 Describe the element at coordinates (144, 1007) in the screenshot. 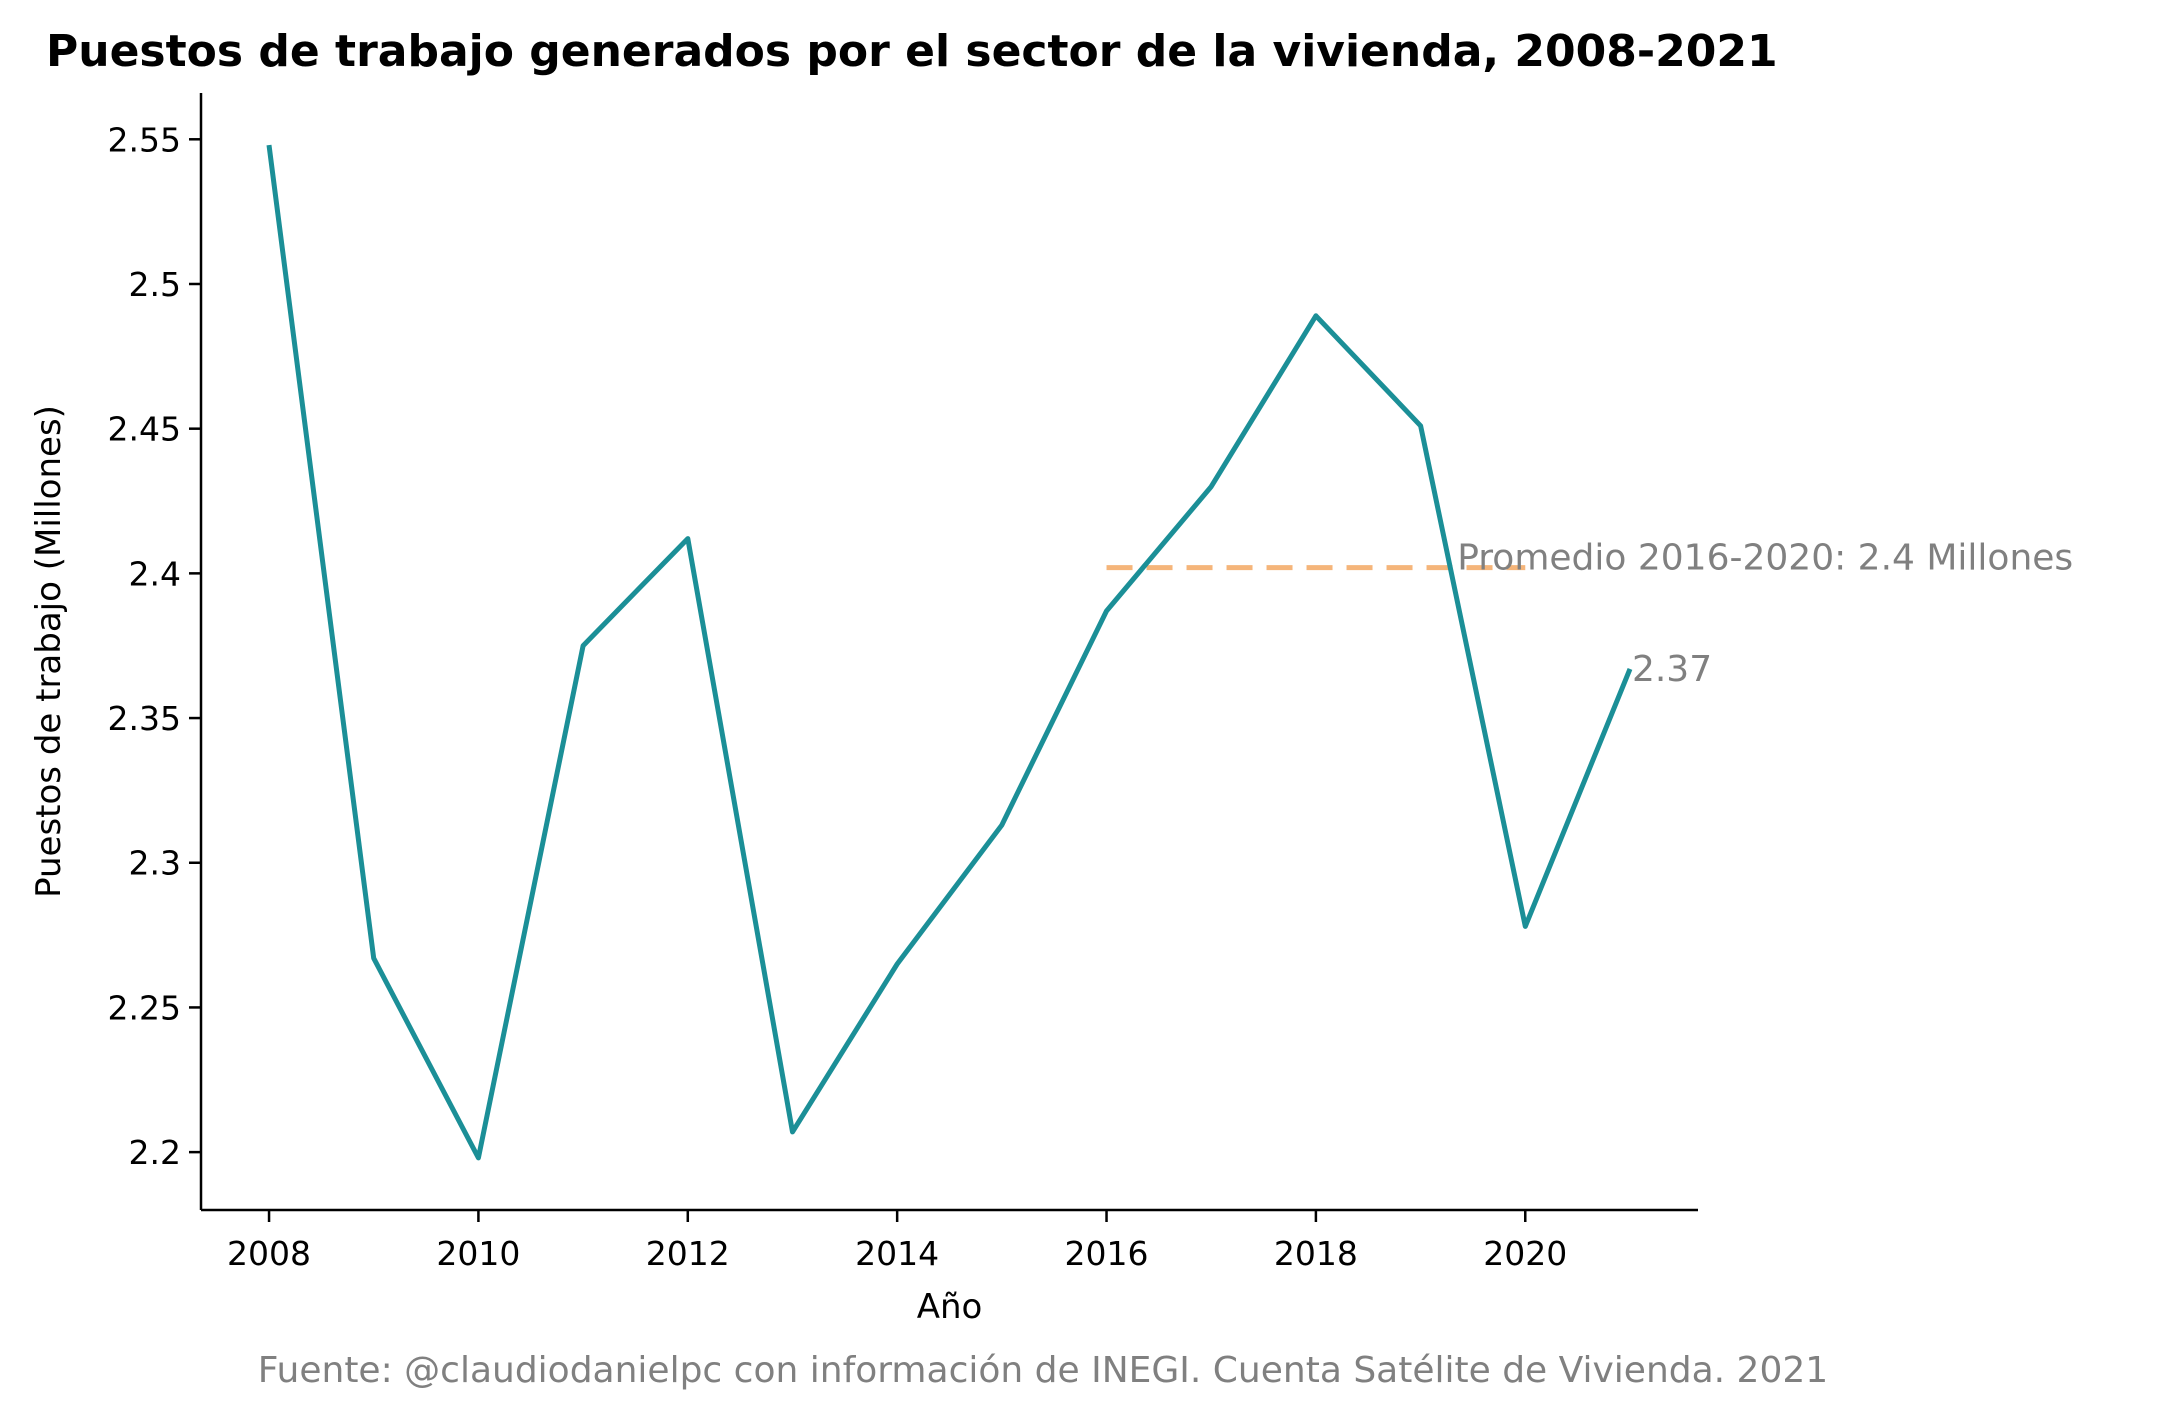

I see `y-tick-label: 2.25` at that location.